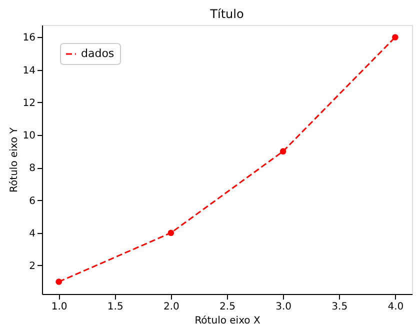 This screenshot has height=333, width=420. What do you see at coordinates (32, 168) in the screenshot?
I see `y-tick-label: 8` at bounding box center [32, 168].